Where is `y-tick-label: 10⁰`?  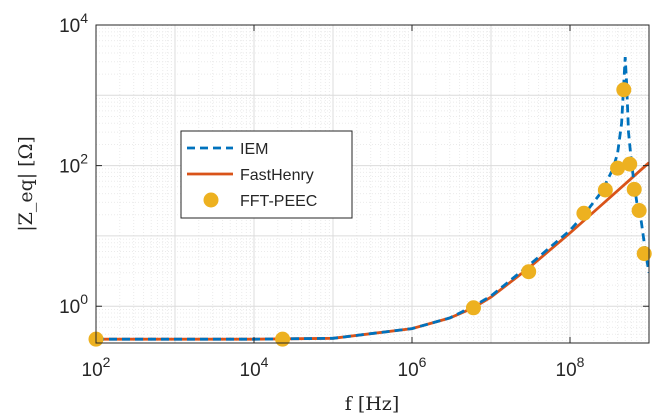 y-tick-label: 10⁰ is located at coordinates (73, 304).